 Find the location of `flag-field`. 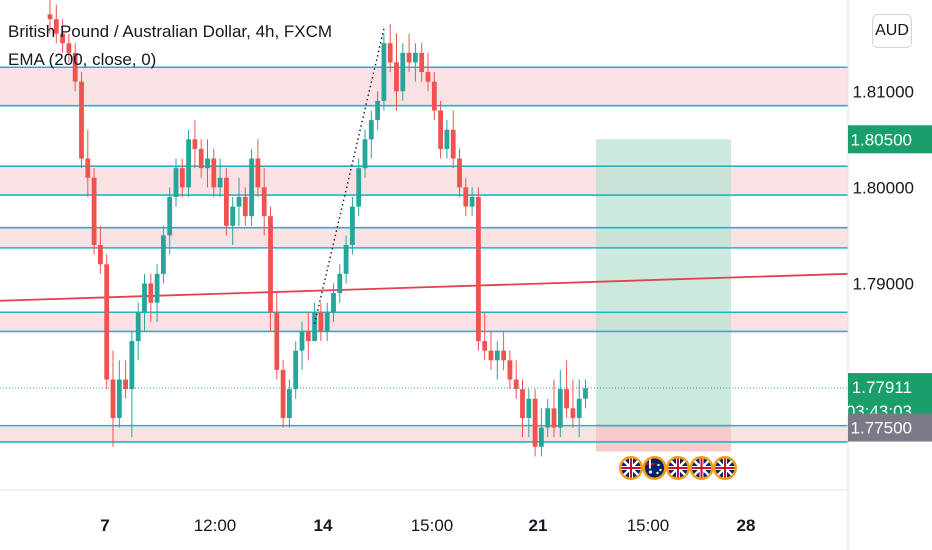

flag-field is located at coordinates (654, 468).